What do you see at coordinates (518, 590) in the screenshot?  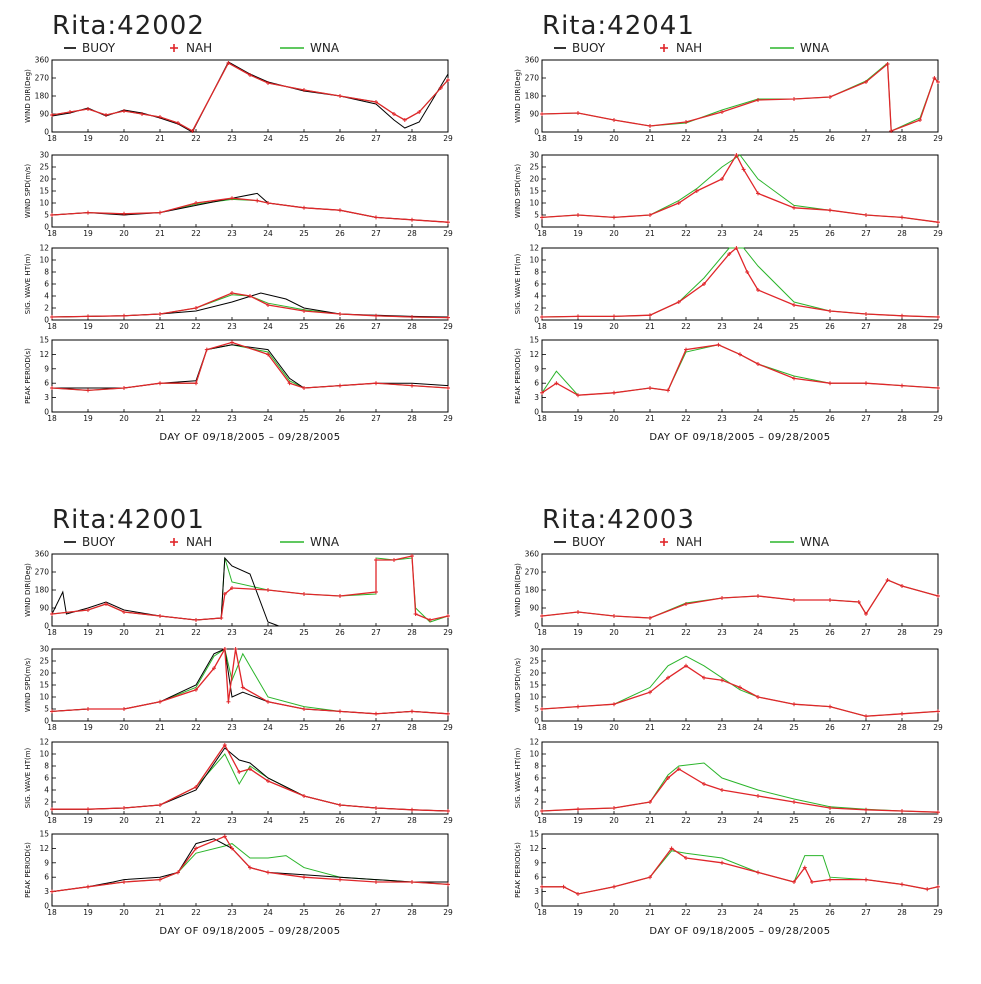 I see `y-axis-label: WIND DIR(Deg)` at bounding box center [518, 590].